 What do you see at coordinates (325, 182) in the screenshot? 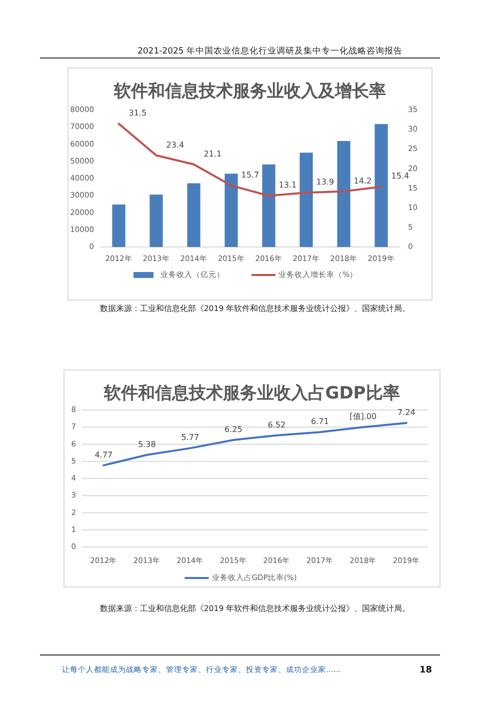
I see `data-label: 13.9` at bounding box center [325, 182].